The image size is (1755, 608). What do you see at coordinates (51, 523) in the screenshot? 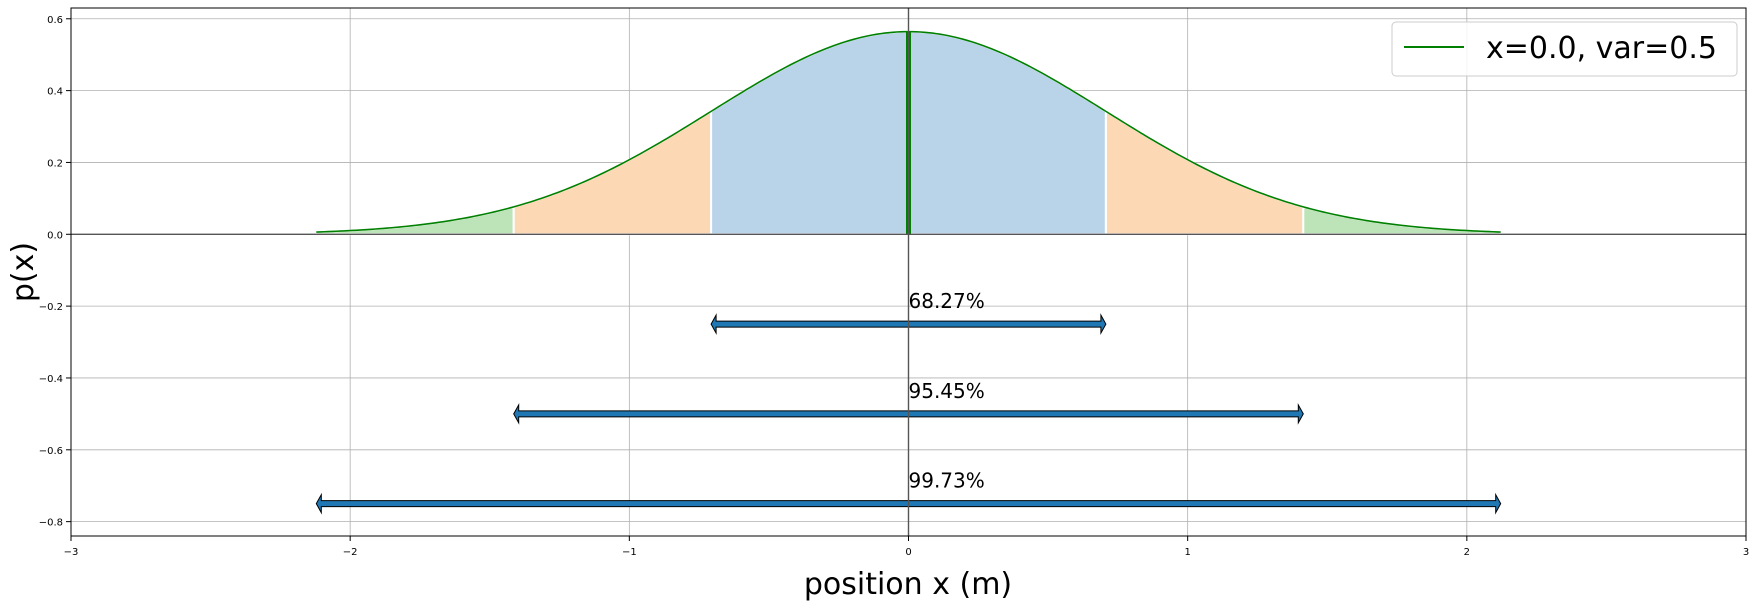
I see `y-tick-label: −0.8` at bounding box center [51, 523].